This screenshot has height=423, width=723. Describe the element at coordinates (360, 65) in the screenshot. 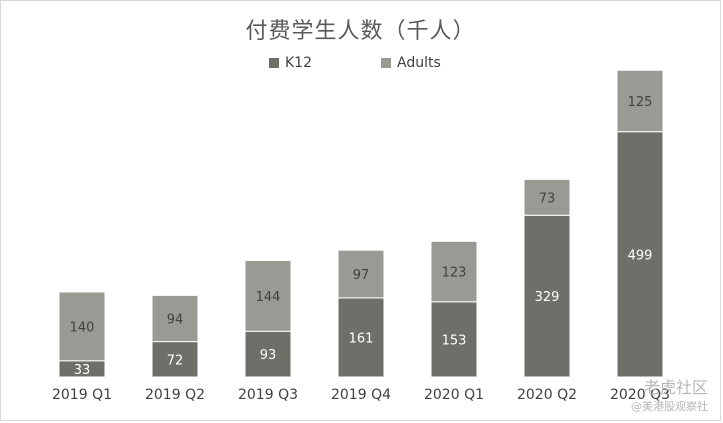

I see `chart-legend: K12 Adults` at that location.